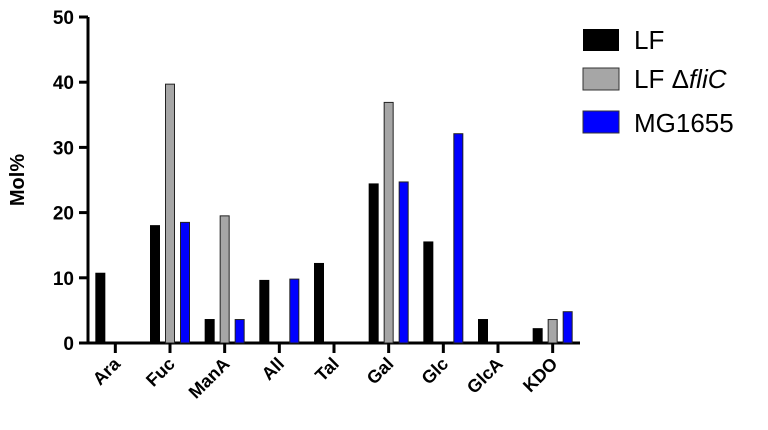  I want to click on x-tick-label-ara: Ara, so click(107, 371).